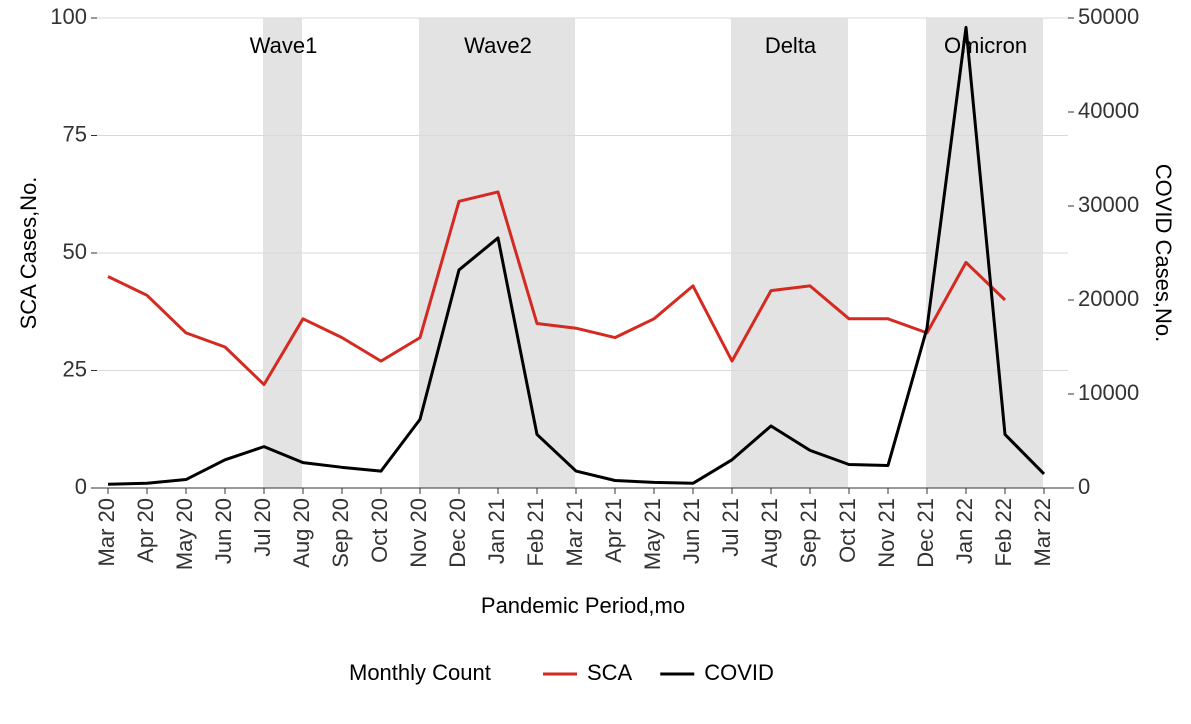 The image size is (1191, 724). Describe the element at coordinates (1108, 392) in the screenshot. I see `y2-tick-label: 10000` at that location.